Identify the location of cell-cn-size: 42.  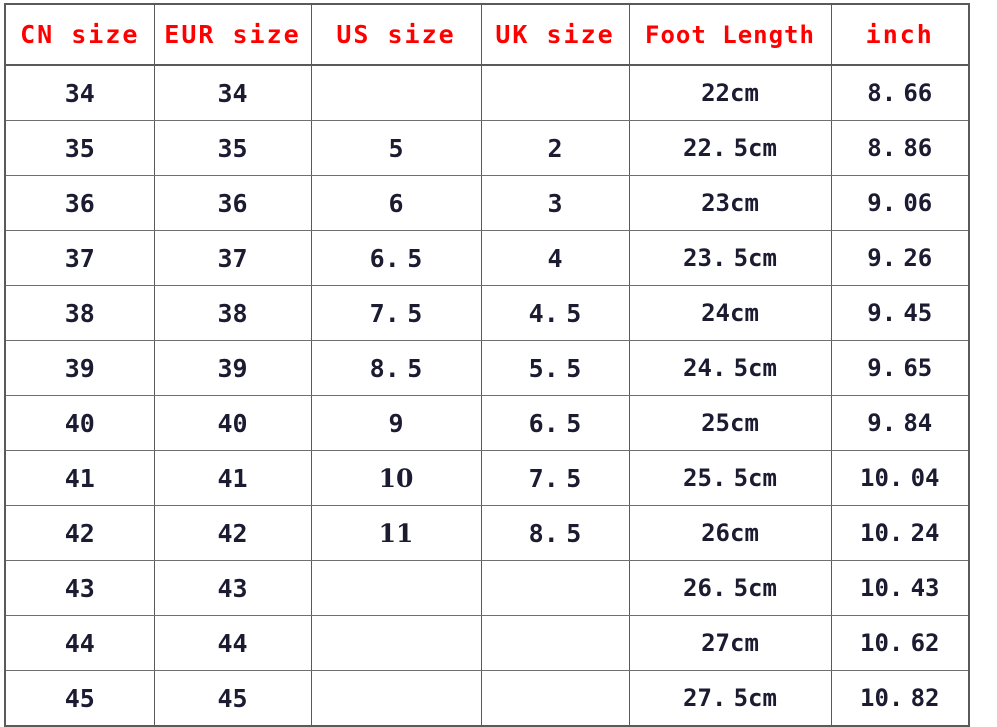
(79, 533).